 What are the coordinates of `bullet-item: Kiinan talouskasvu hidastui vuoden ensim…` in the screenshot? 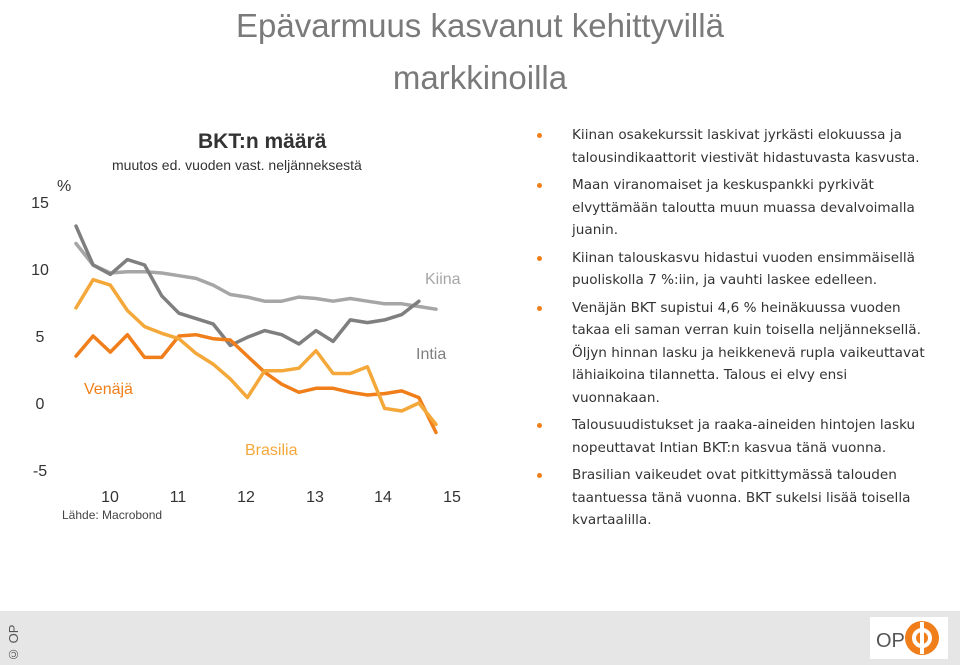 It's located at (737, 269).